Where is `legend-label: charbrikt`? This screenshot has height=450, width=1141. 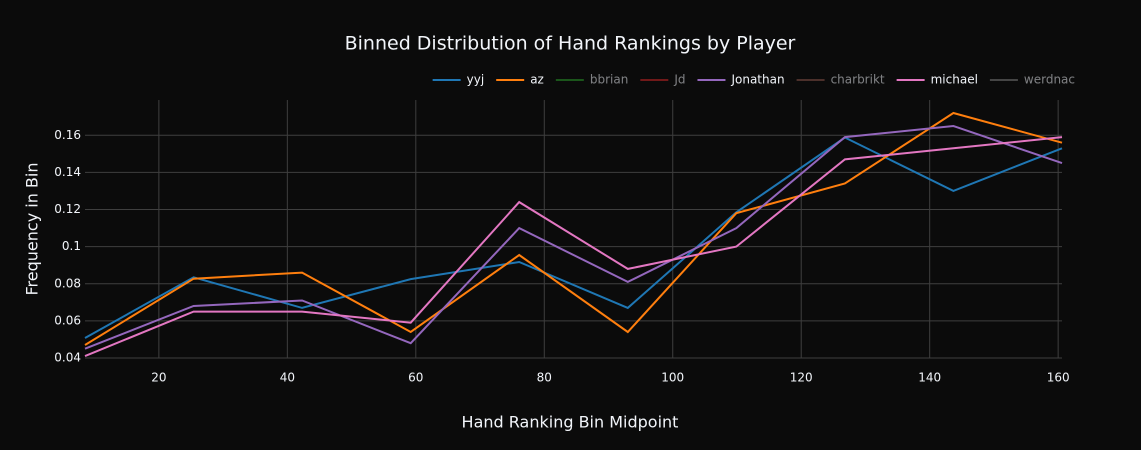
legend-label: charbrikt is located at coordinates (858, 80).